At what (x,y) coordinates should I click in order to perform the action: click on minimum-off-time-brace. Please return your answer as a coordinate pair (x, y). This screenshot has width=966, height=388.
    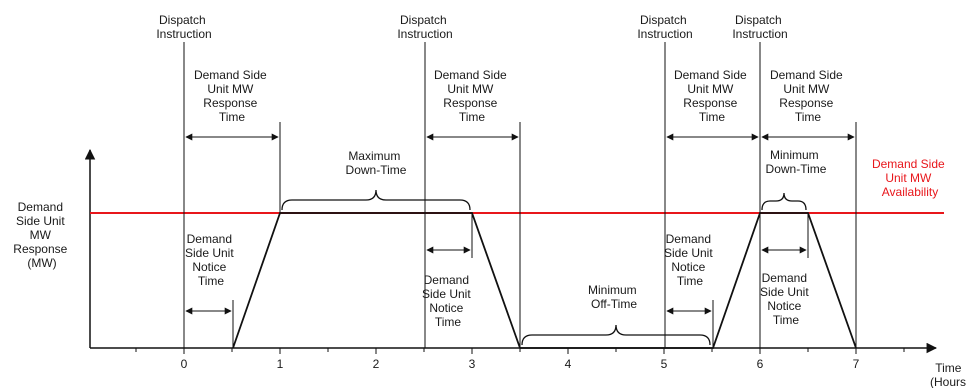
    Looking at the image, I should click on (616, 335).